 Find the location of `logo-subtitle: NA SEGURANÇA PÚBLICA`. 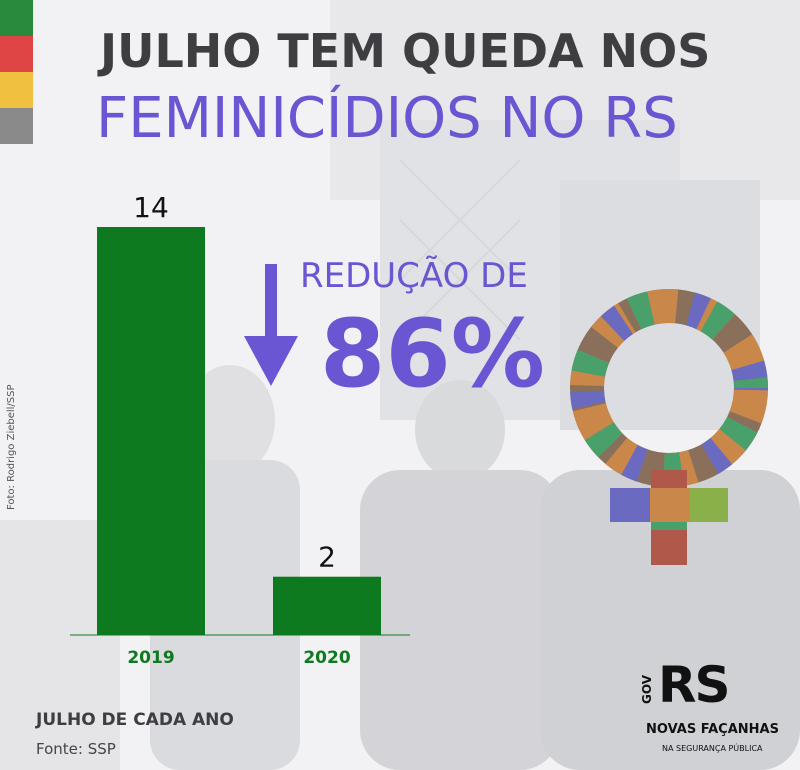

logo-subtitle: NA SEGURANÇA PÚBLICA is located at coordinates (712, 748).